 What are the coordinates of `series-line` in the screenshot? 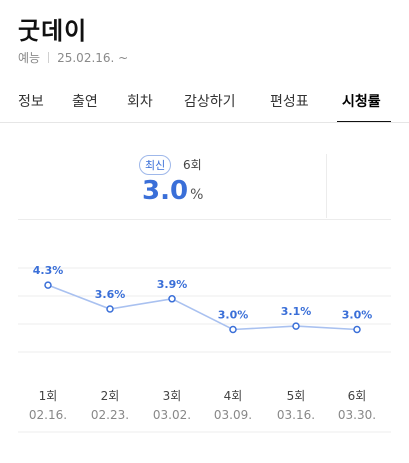 It's located at (202, 307).